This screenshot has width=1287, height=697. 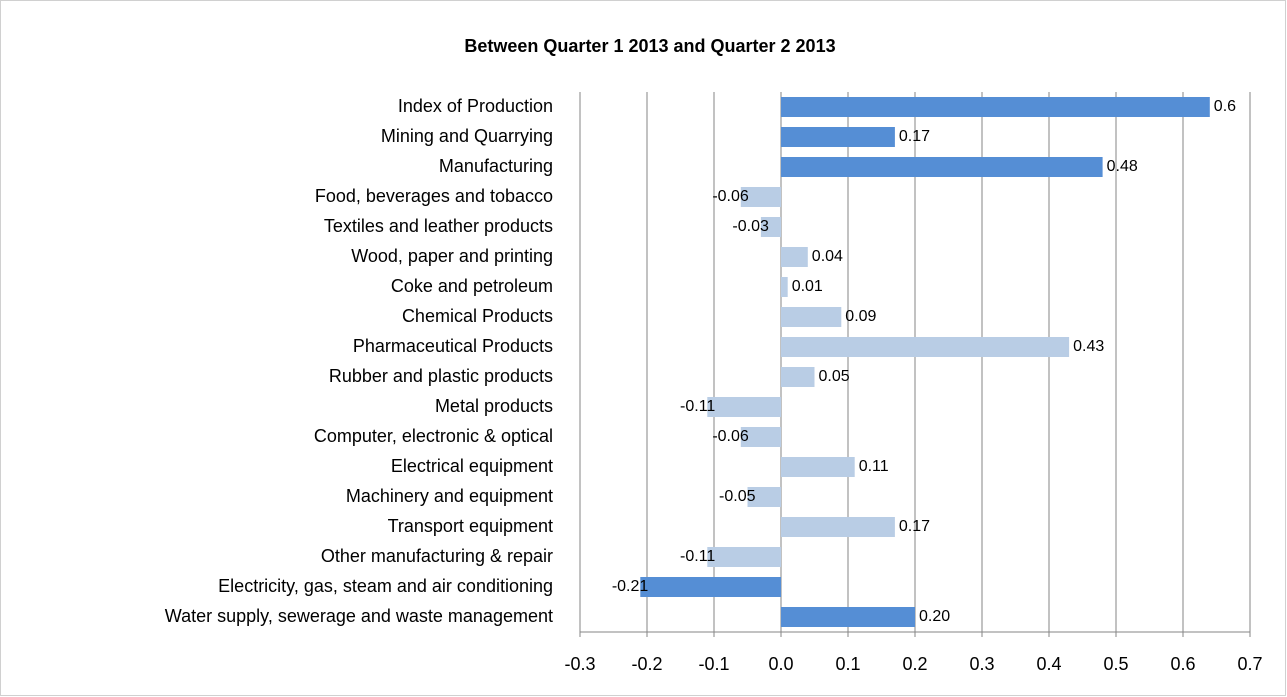 What do you see at coordinates (914, 664) in the screenshot?
I see `x-tick-label: 0.2` at bounding box center [914, 664].